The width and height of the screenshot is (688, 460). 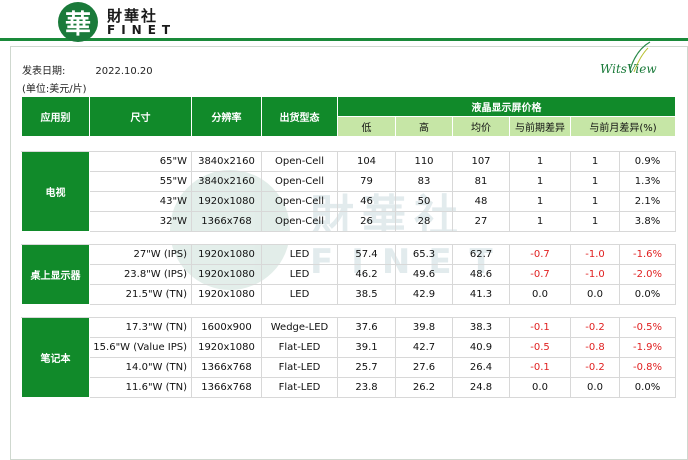 What do you see at coordinates (140, 254) in the screenshot?
I see `size-cell: 27"W (IPS)` at bounding box center [140, 254].